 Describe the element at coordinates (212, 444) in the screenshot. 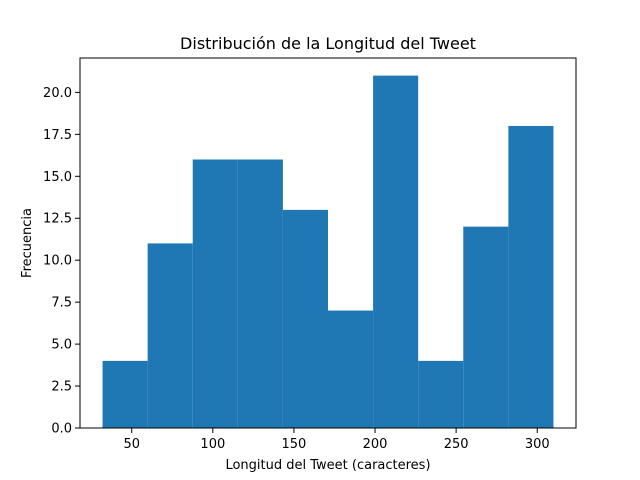

I see `x-tick-label-2: 100` at that location.